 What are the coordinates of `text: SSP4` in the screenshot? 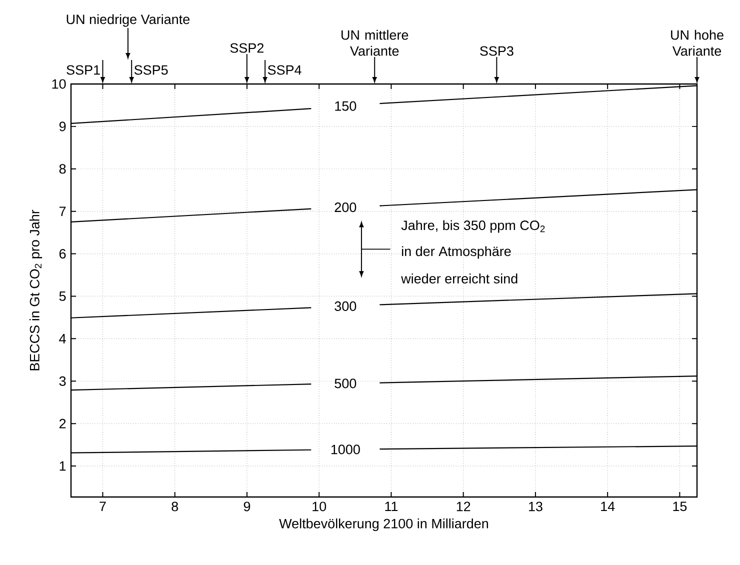 It's located at (285, 70).